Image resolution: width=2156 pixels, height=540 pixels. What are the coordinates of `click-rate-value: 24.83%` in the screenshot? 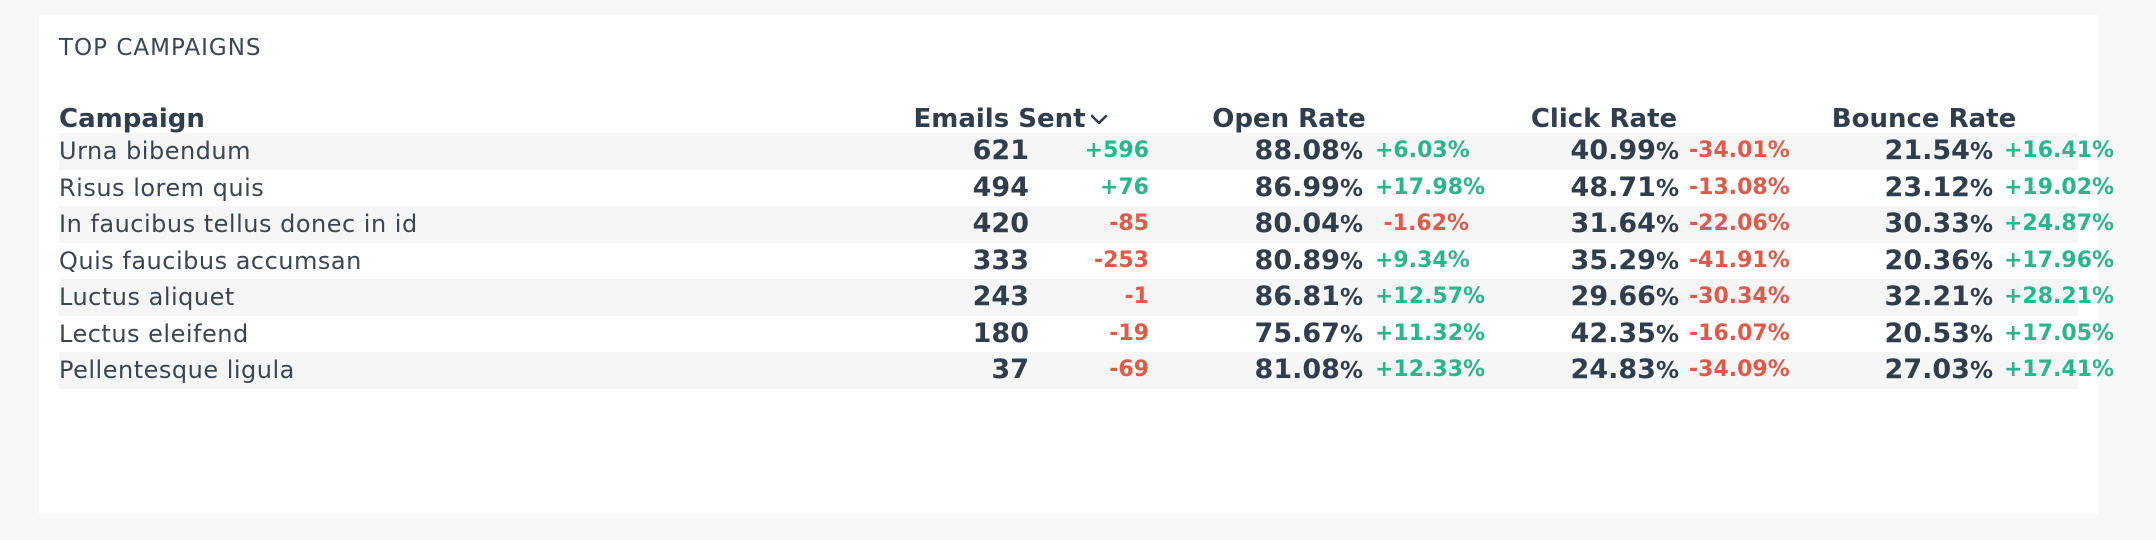 It's located at (1579, 371).